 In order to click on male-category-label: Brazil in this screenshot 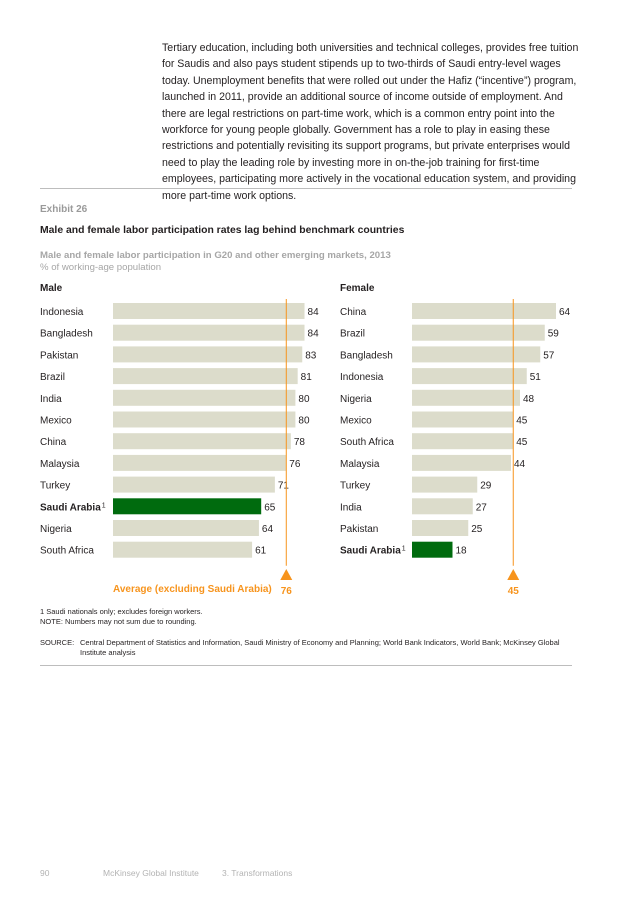, I will do `click(52, 377)`.